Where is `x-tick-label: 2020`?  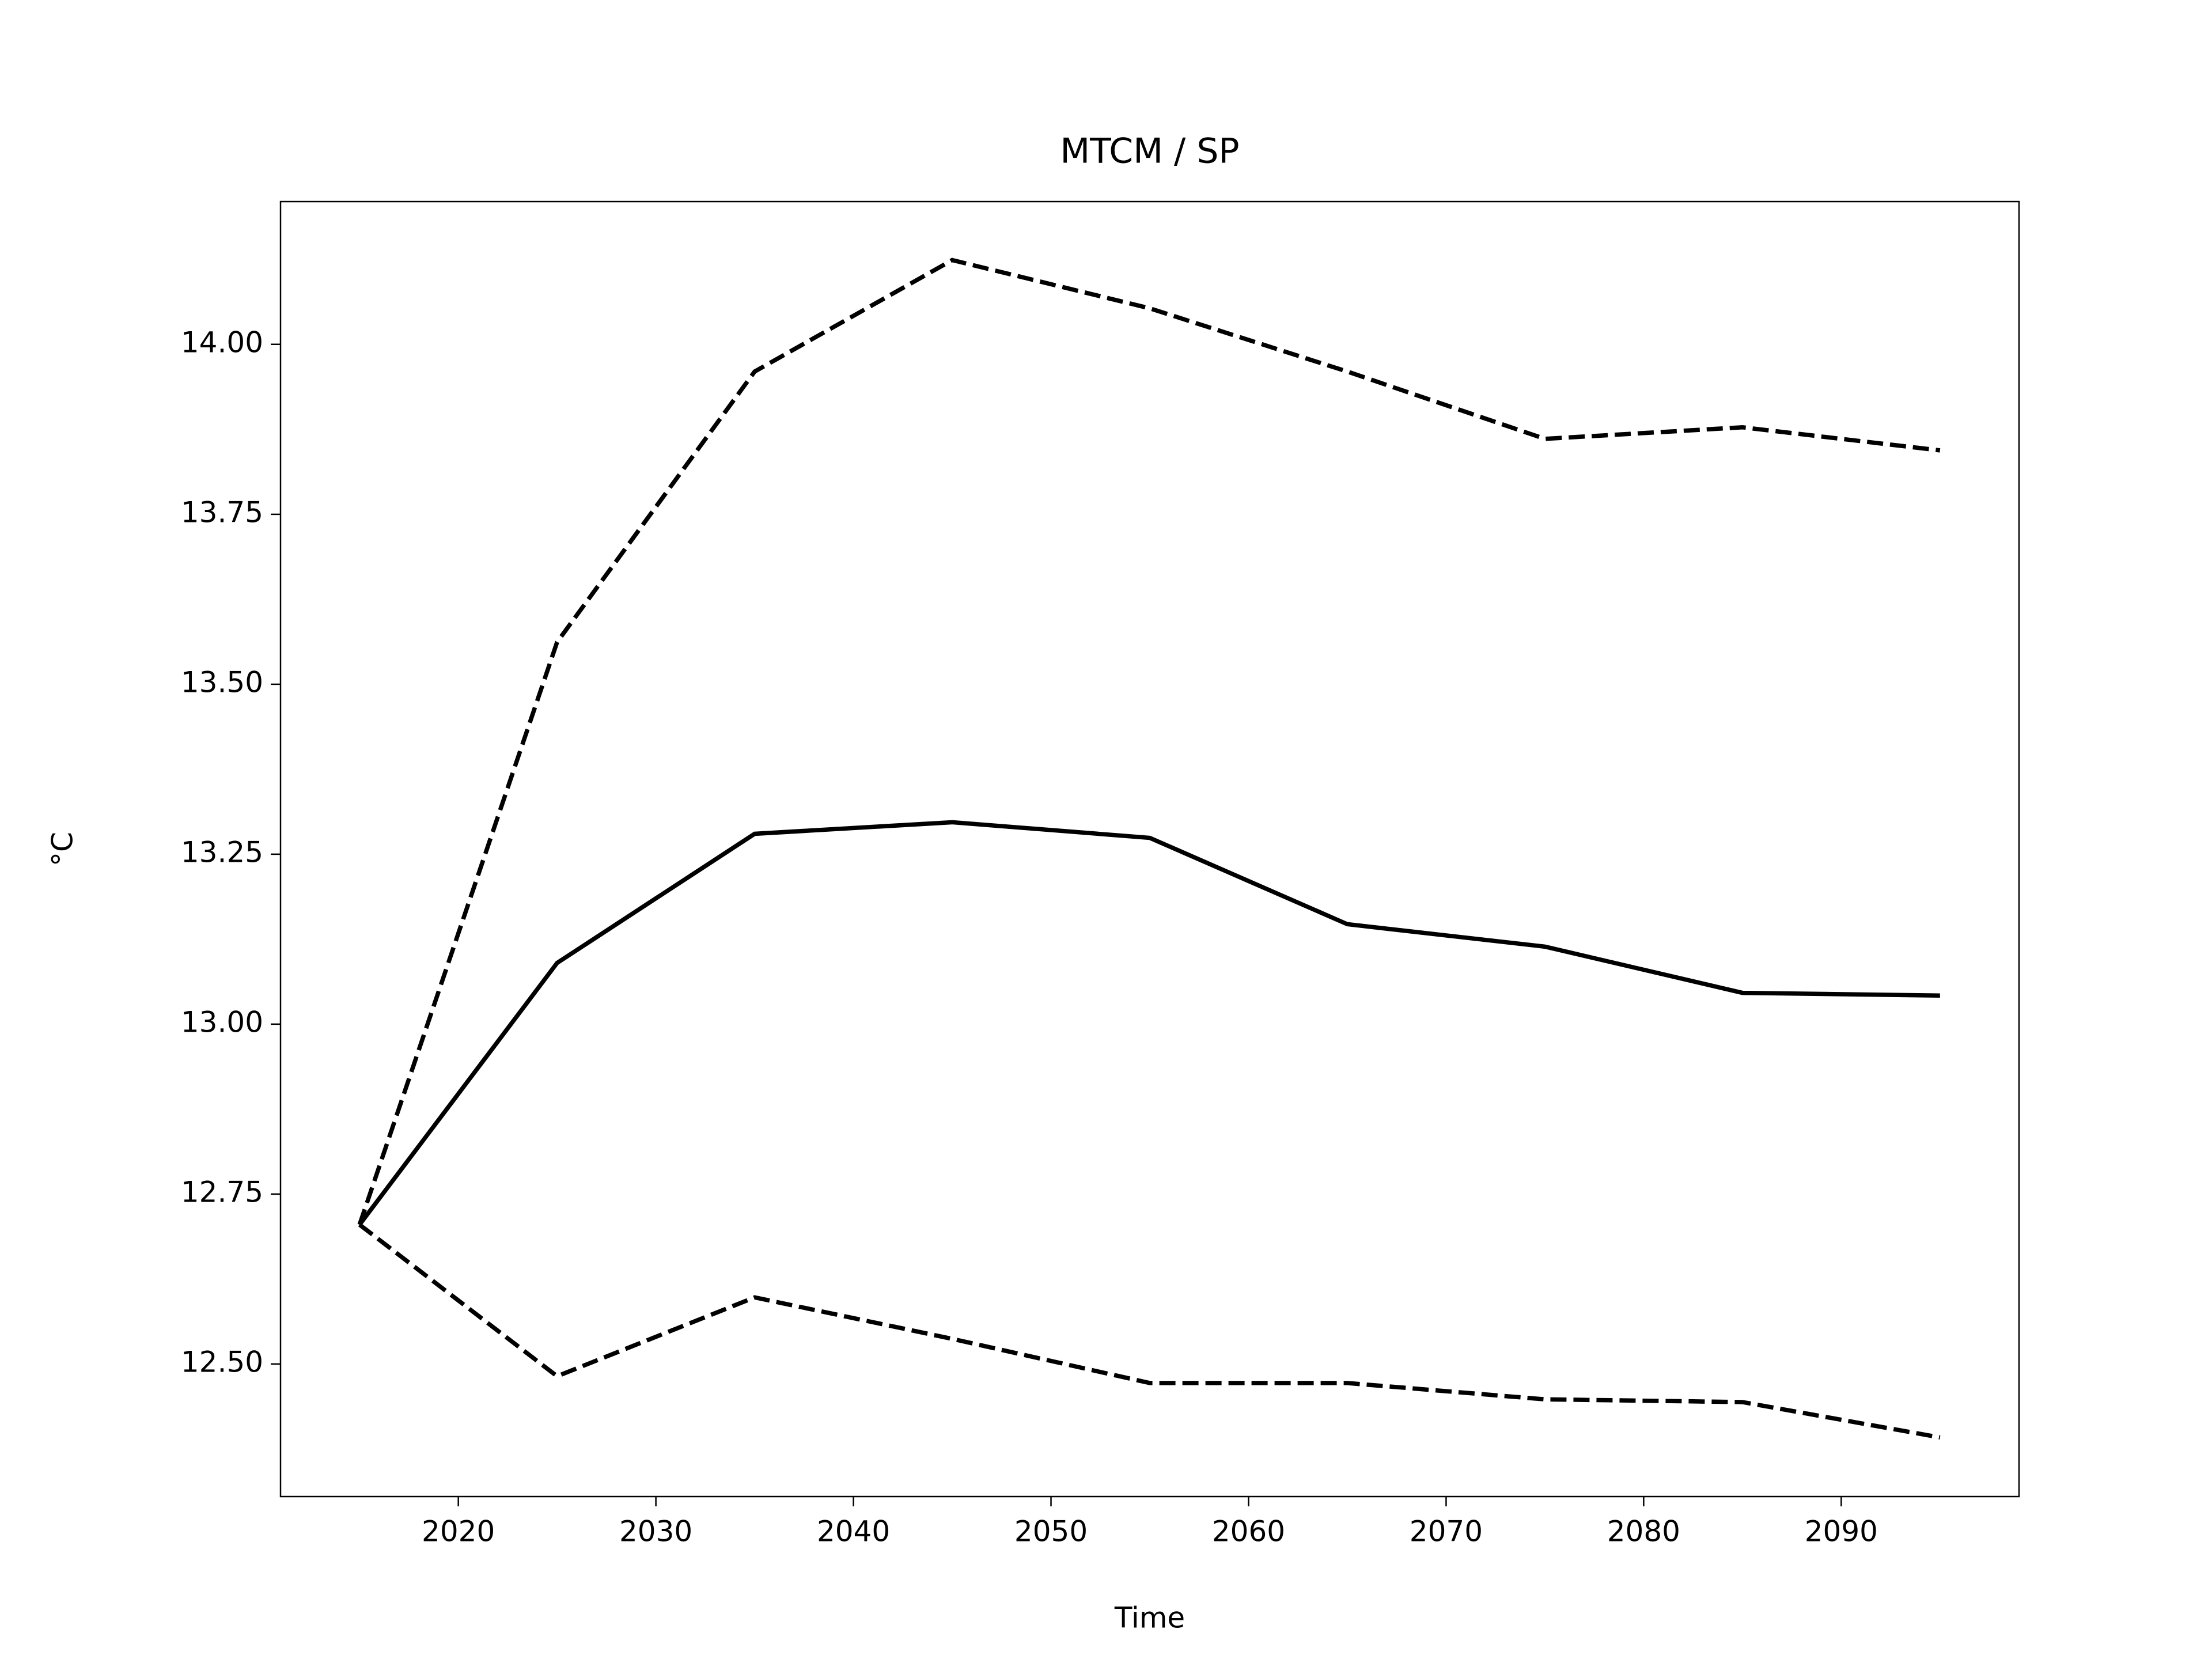
x-tick-label: 2020 is located at coordinates (458, 1531).